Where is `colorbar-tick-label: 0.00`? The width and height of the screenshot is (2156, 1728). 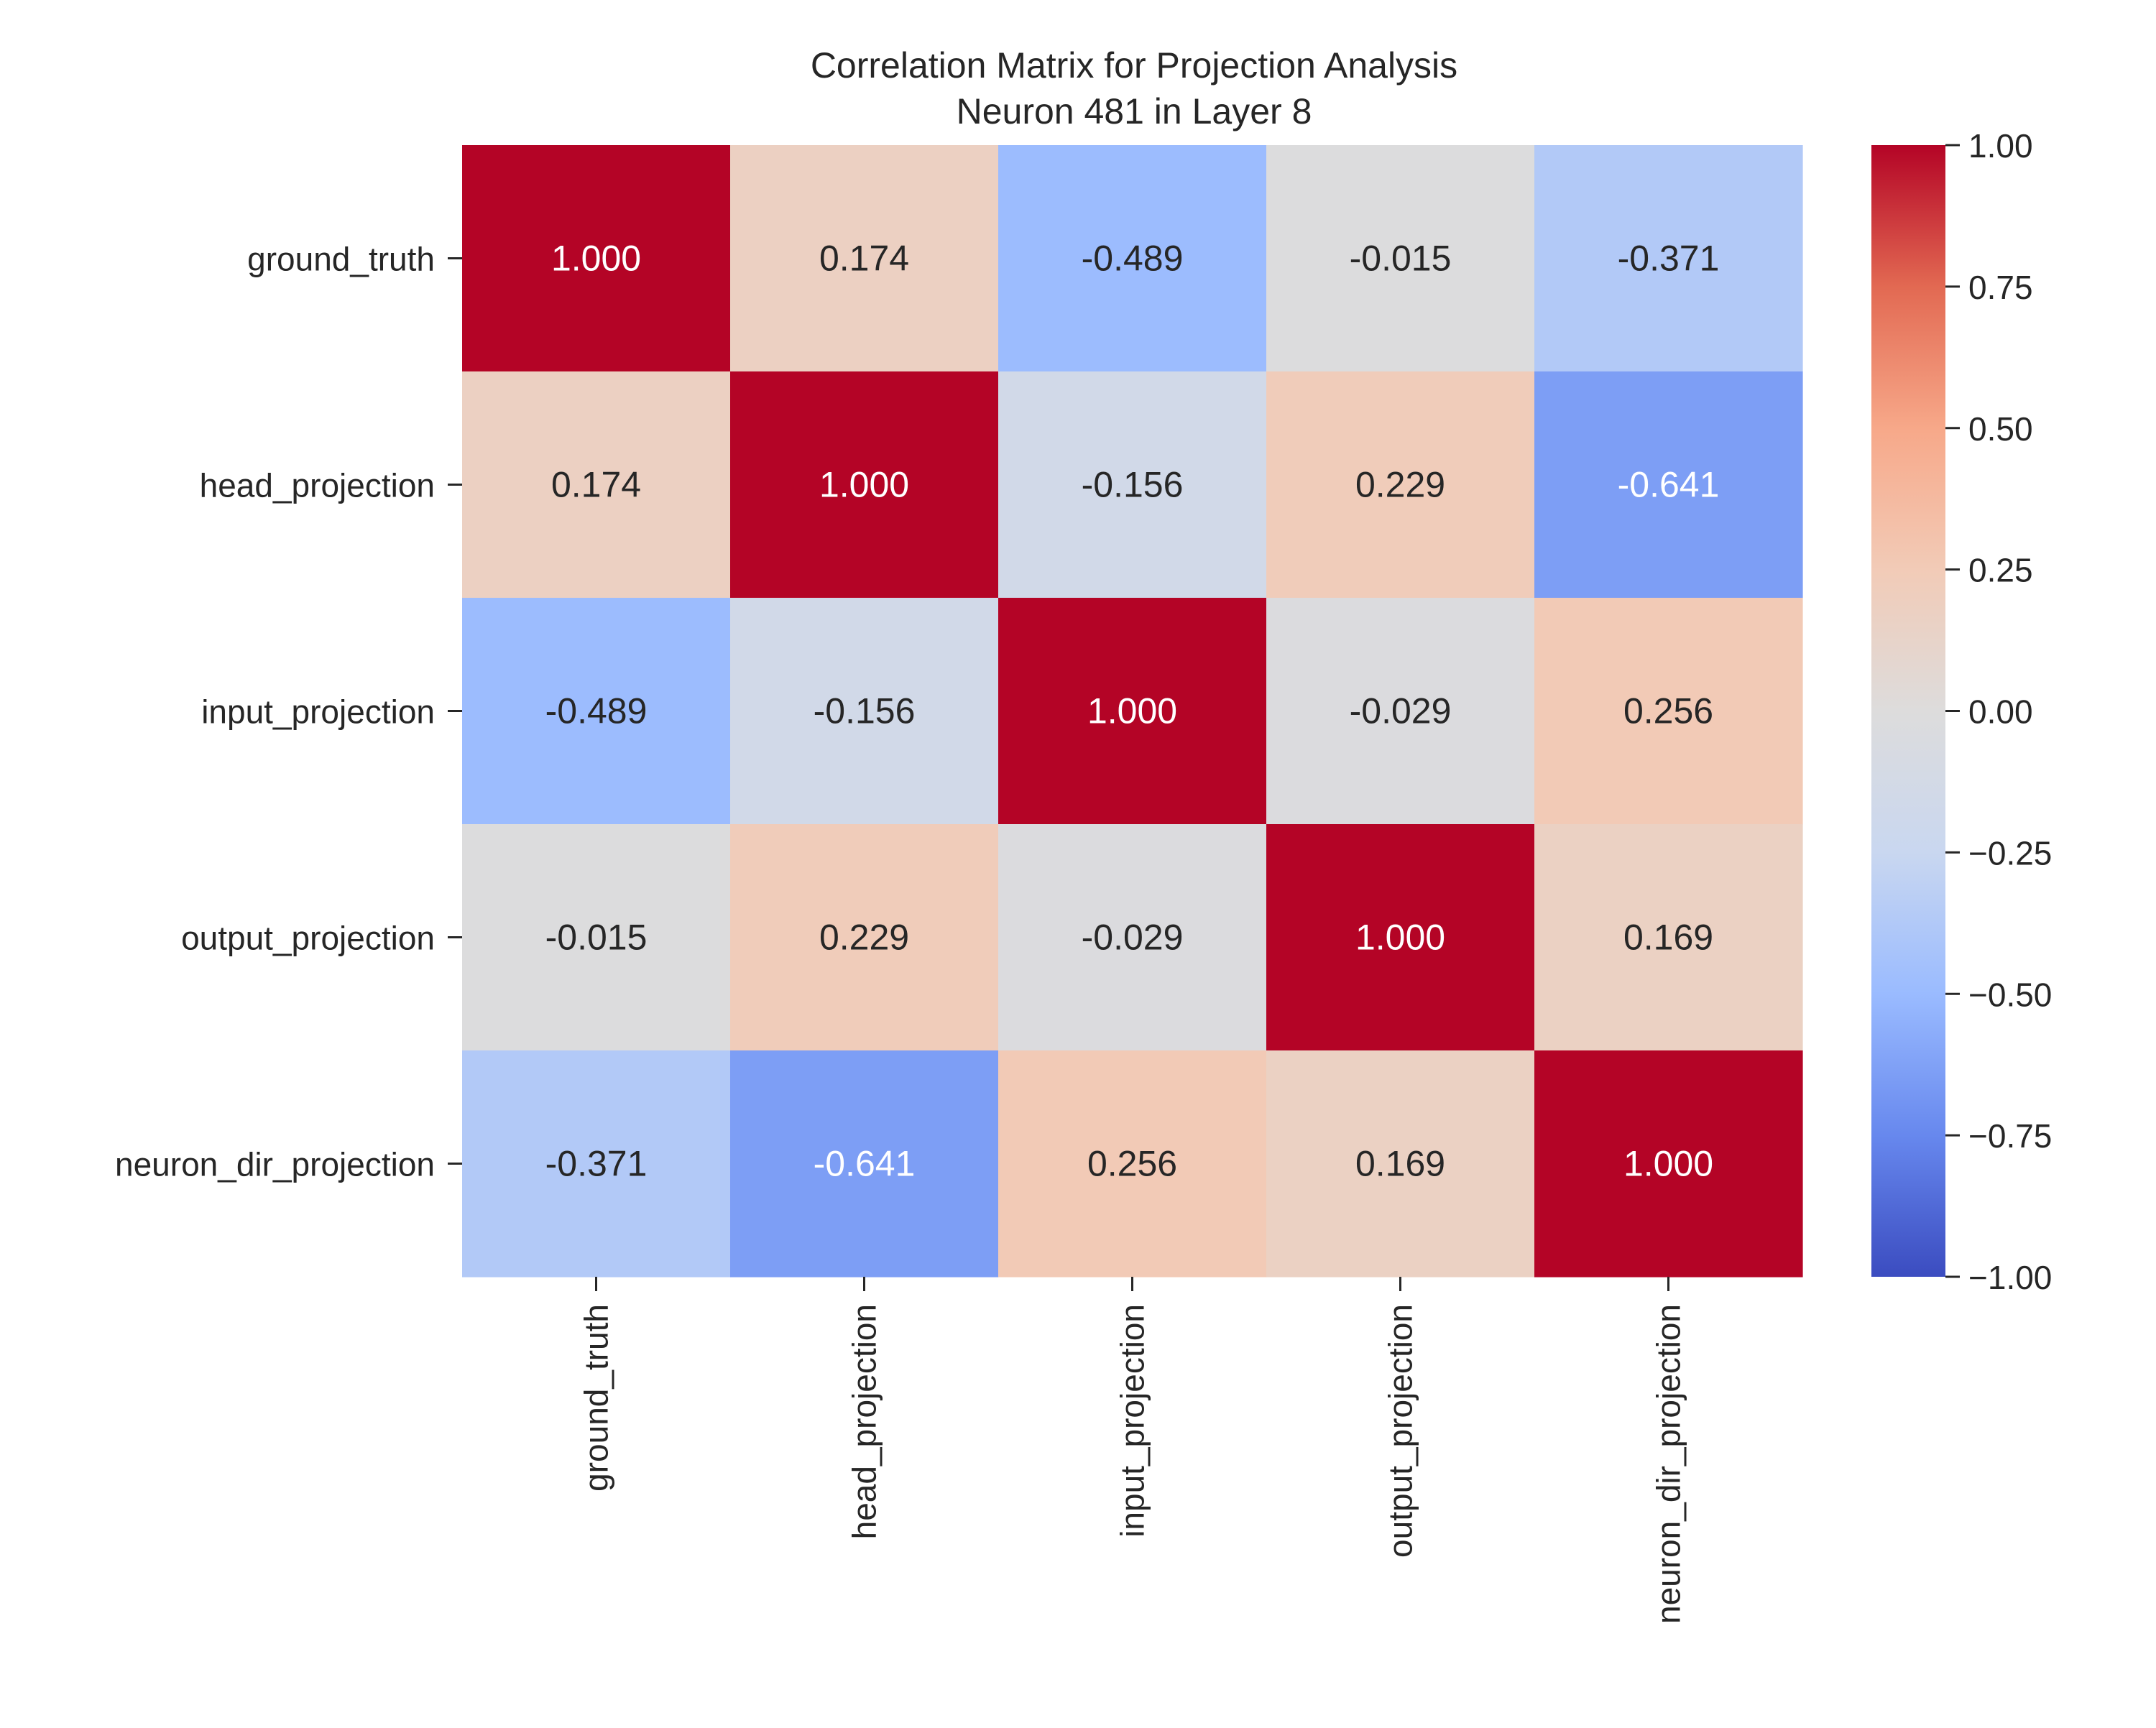 colorbar-tick-label: 0.00 is located at coordinates (2000, 712).